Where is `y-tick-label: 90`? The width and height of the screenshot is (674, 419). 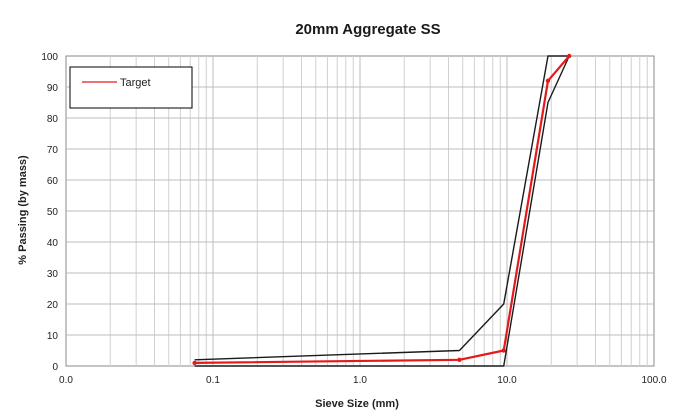 y-tick-label: 90 is located at coordinates (53, 88).